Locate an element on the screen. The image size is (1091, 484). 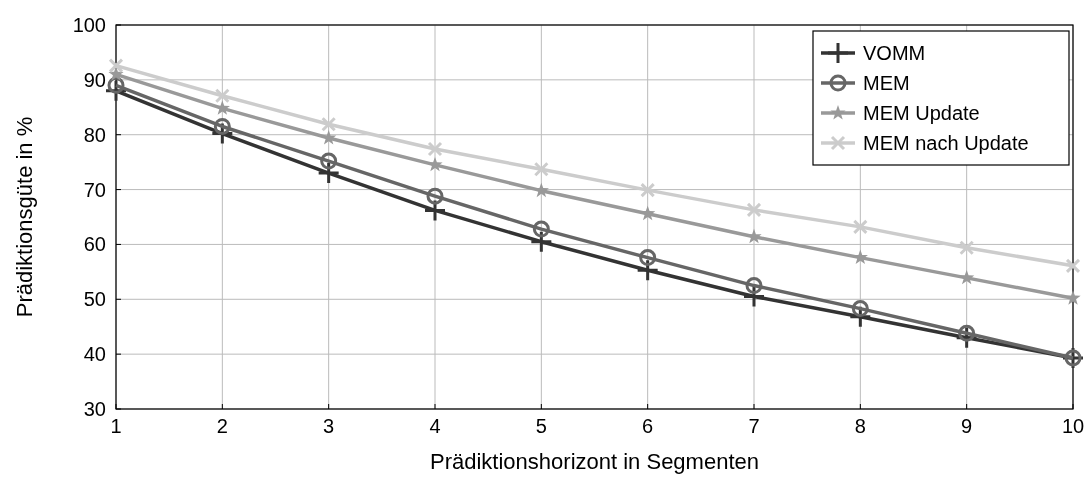
x-tick-label: 9 is located at coordinates (967, 426).